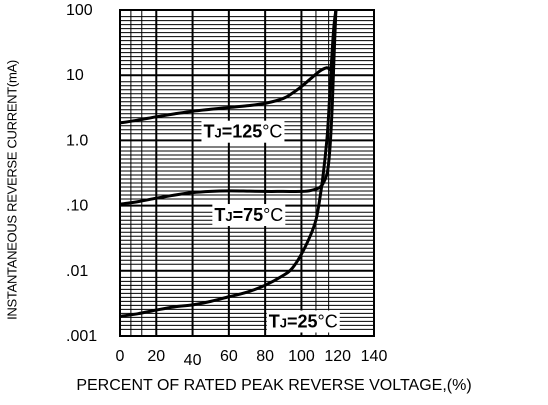 The height and width of the screenshot is (405, 548). I want to click on y-tick-label: .001, so click(81, 336).